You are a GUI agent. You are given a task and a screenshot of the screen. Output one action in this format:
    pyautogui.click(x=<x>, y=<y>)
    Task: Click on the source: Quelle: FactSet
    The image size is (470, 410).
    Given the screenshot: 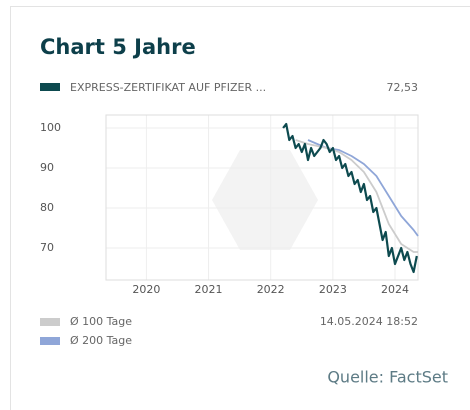 What is the action you would take?
    pyautogui.click(x=387, y=377)
    